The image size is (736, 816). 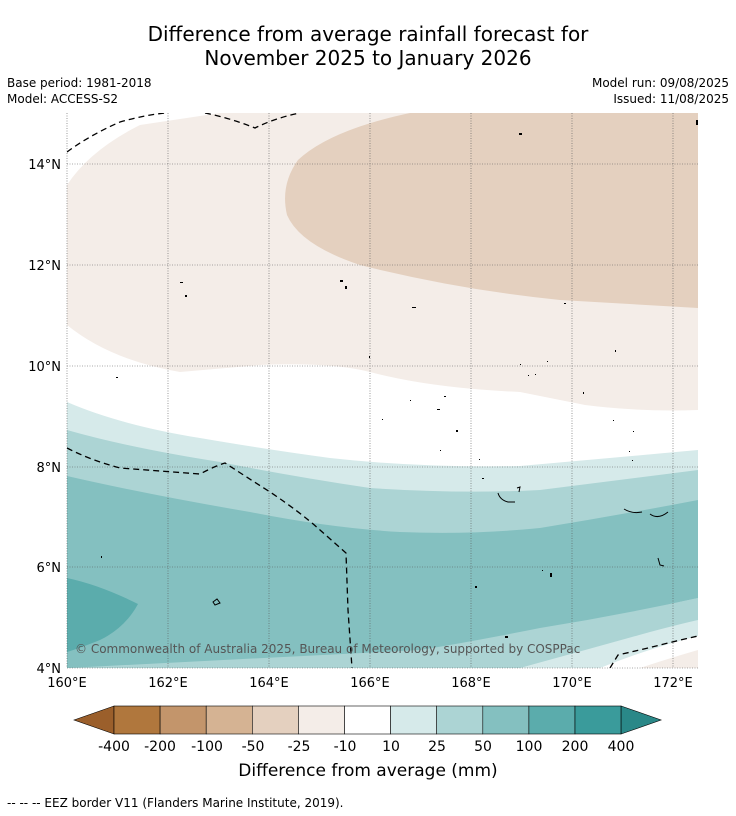 I want to click on colorbar-label: 50, so click(x=483, y=747).